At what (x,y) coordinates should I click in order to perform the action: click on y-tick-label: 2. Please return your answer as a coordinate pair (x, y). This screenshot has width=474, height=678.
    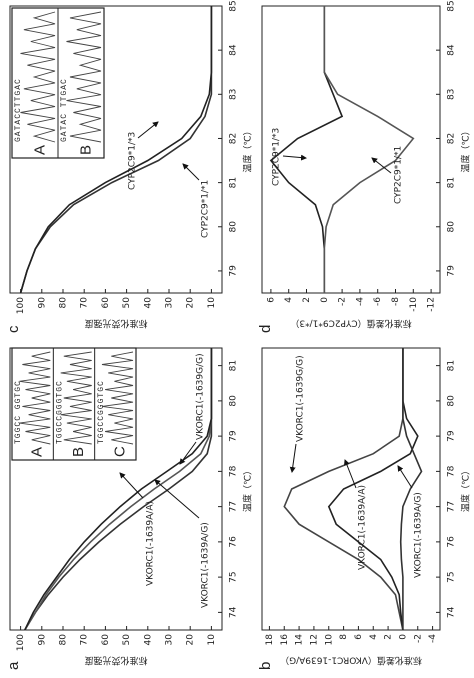
    Looking at the image, I should click on (307, 300).